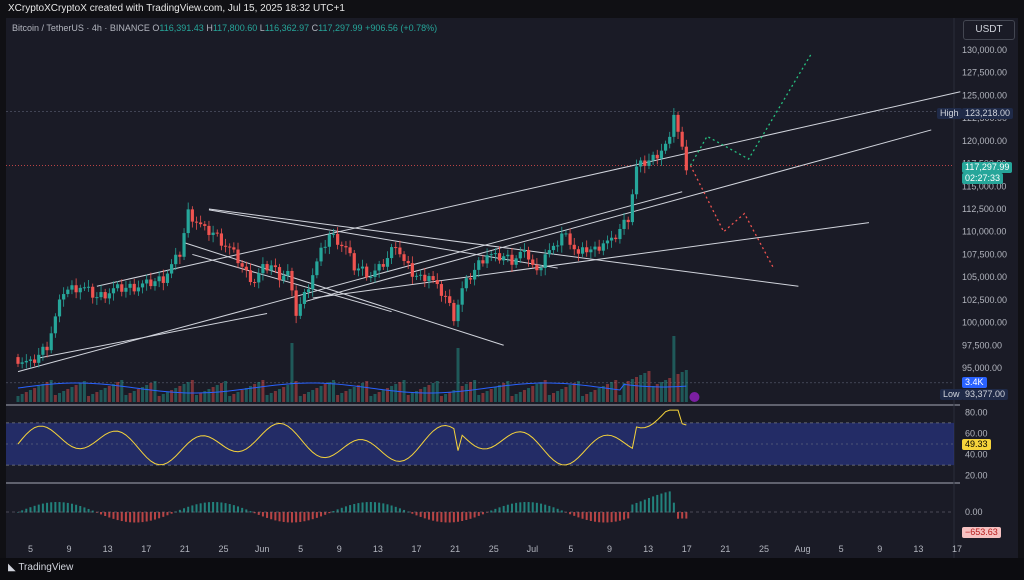 This screenshot has height=580, width=1024. Describe the element at coordinates (343, 294) in the screenshot. I see `trend-line` at that location.